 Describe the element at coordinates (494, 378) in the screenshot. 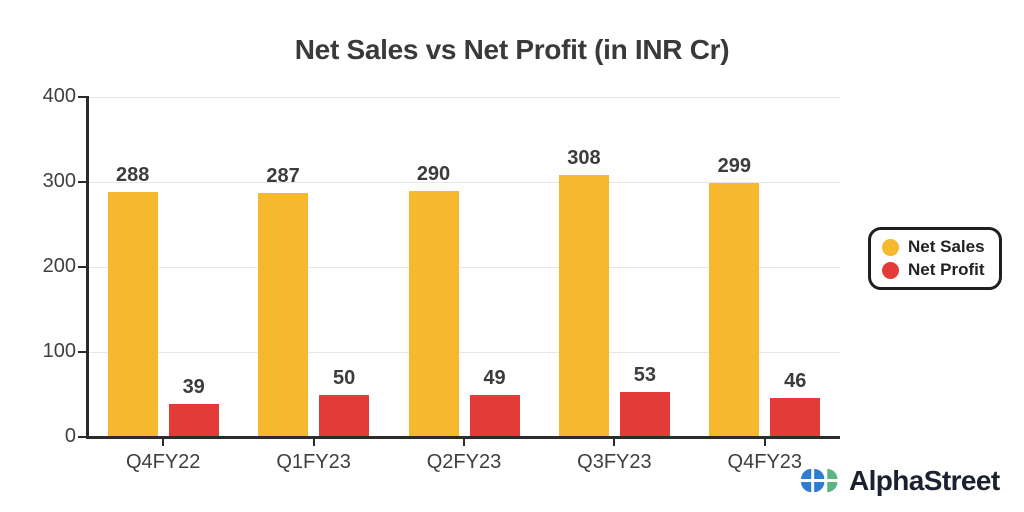

I see `bar-value-label: 49` at that location.